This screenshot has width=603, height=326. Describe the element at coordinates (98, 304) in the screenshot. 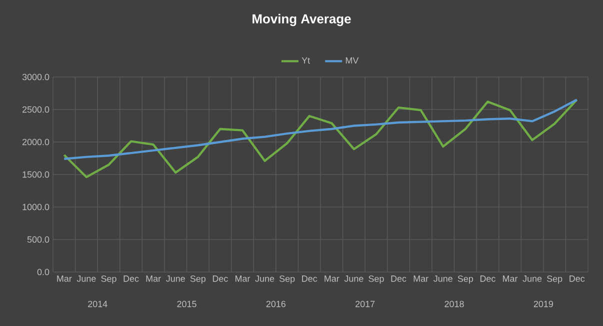

I see `text: 2014` at that location.